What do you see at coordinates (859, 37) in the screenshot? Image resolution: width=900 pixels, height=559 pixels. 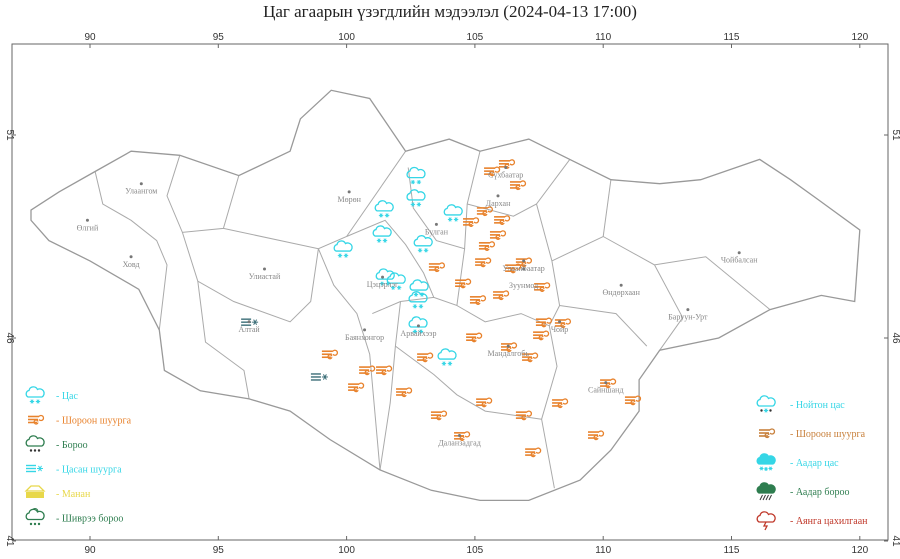 I see `lon-label-top: 120` at bounding box center [859, 37].